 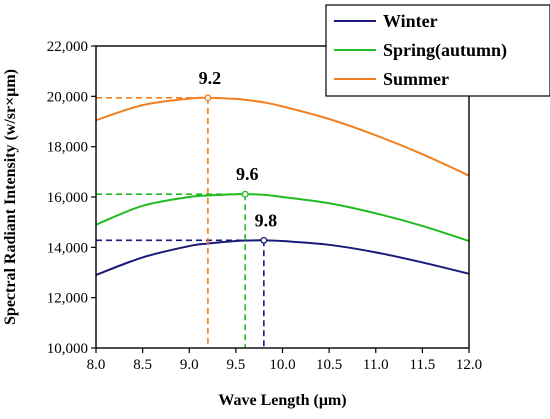 I want to click on x-tick-label: 10.5, so click(x=329, y=365).